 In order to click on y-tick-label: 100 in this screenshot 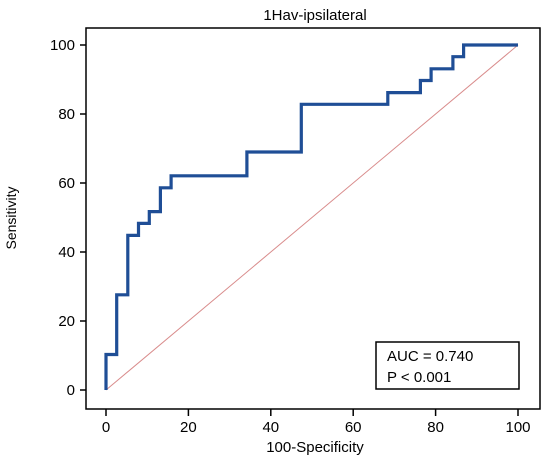, I will do `click(62, 45)`.